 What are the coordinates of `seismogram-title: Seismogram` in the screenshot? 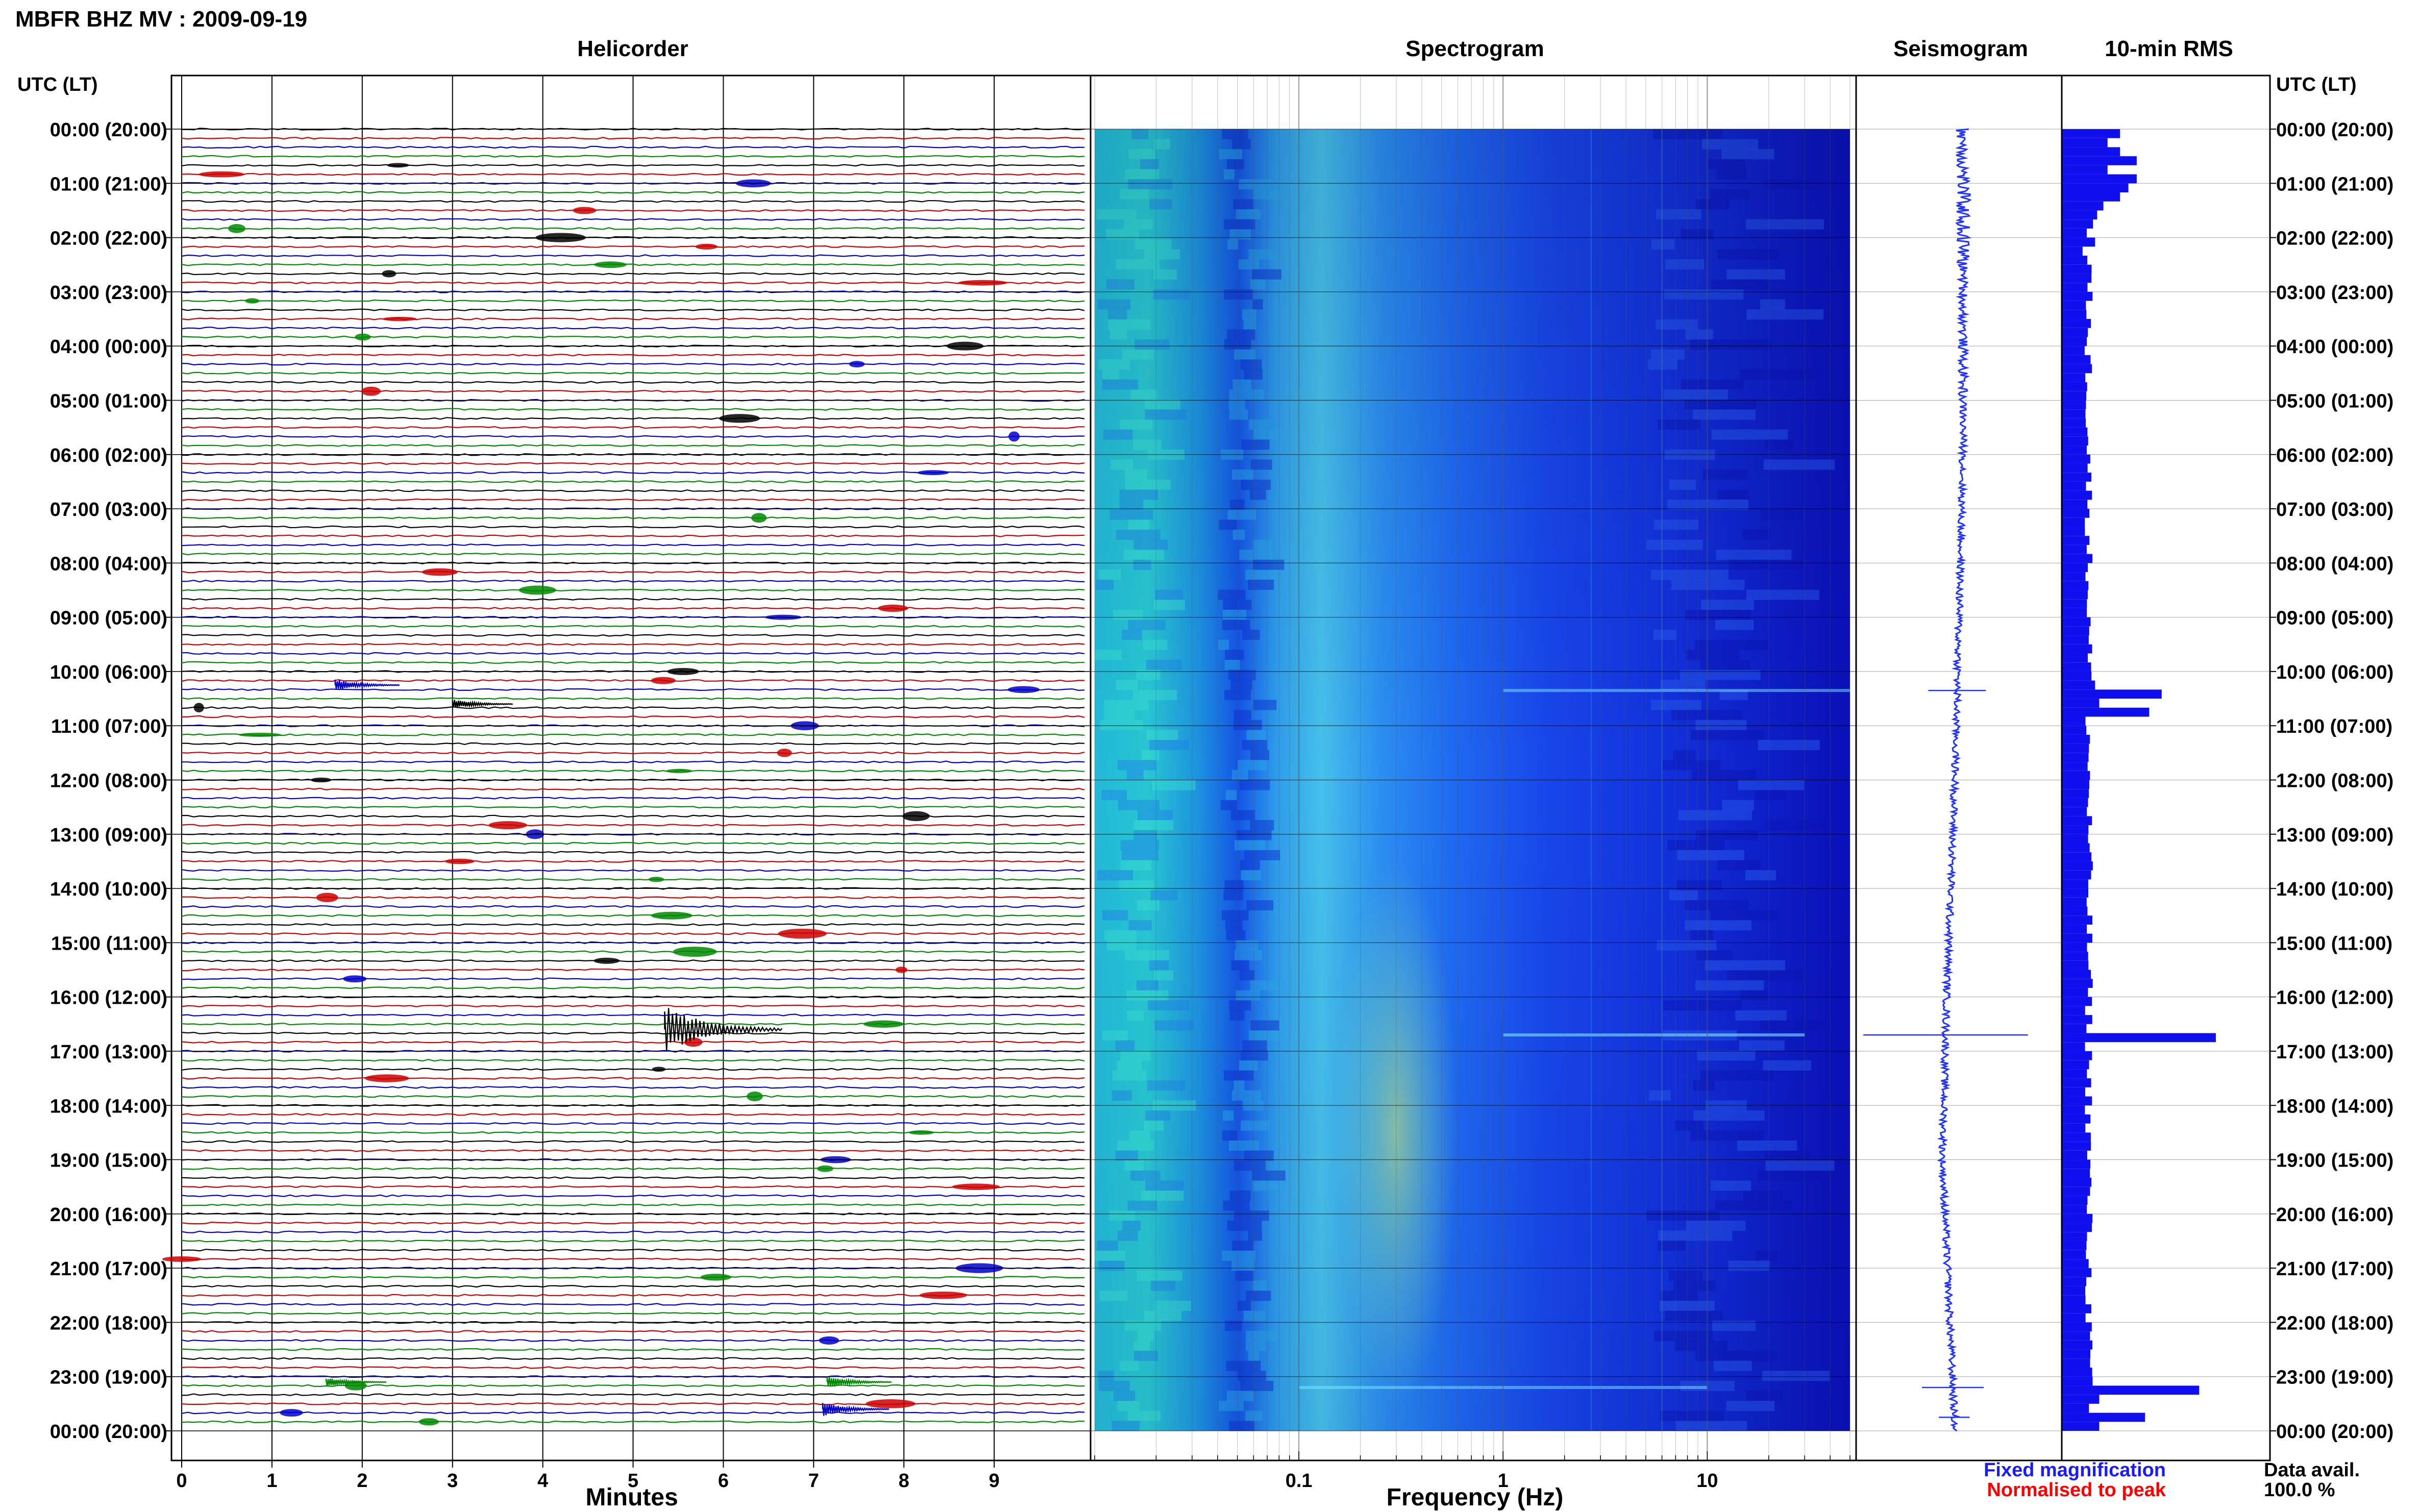 It's located at (1960, 48).